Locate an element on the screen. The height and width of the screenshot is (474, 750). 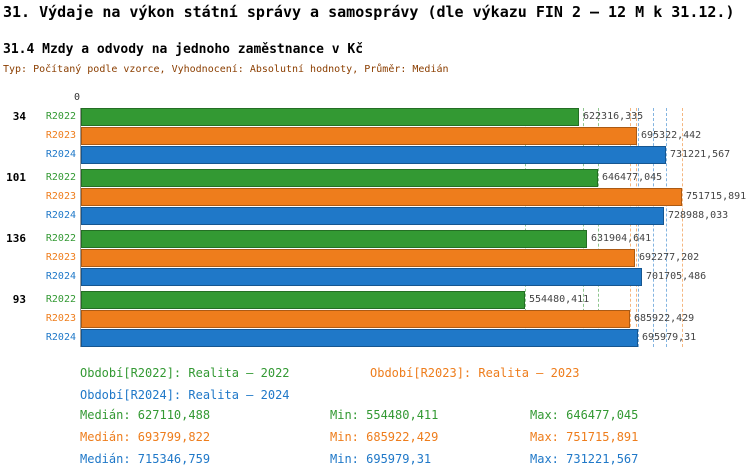
bar-value-label: 692277,202 is located at coordinates (669, 257).